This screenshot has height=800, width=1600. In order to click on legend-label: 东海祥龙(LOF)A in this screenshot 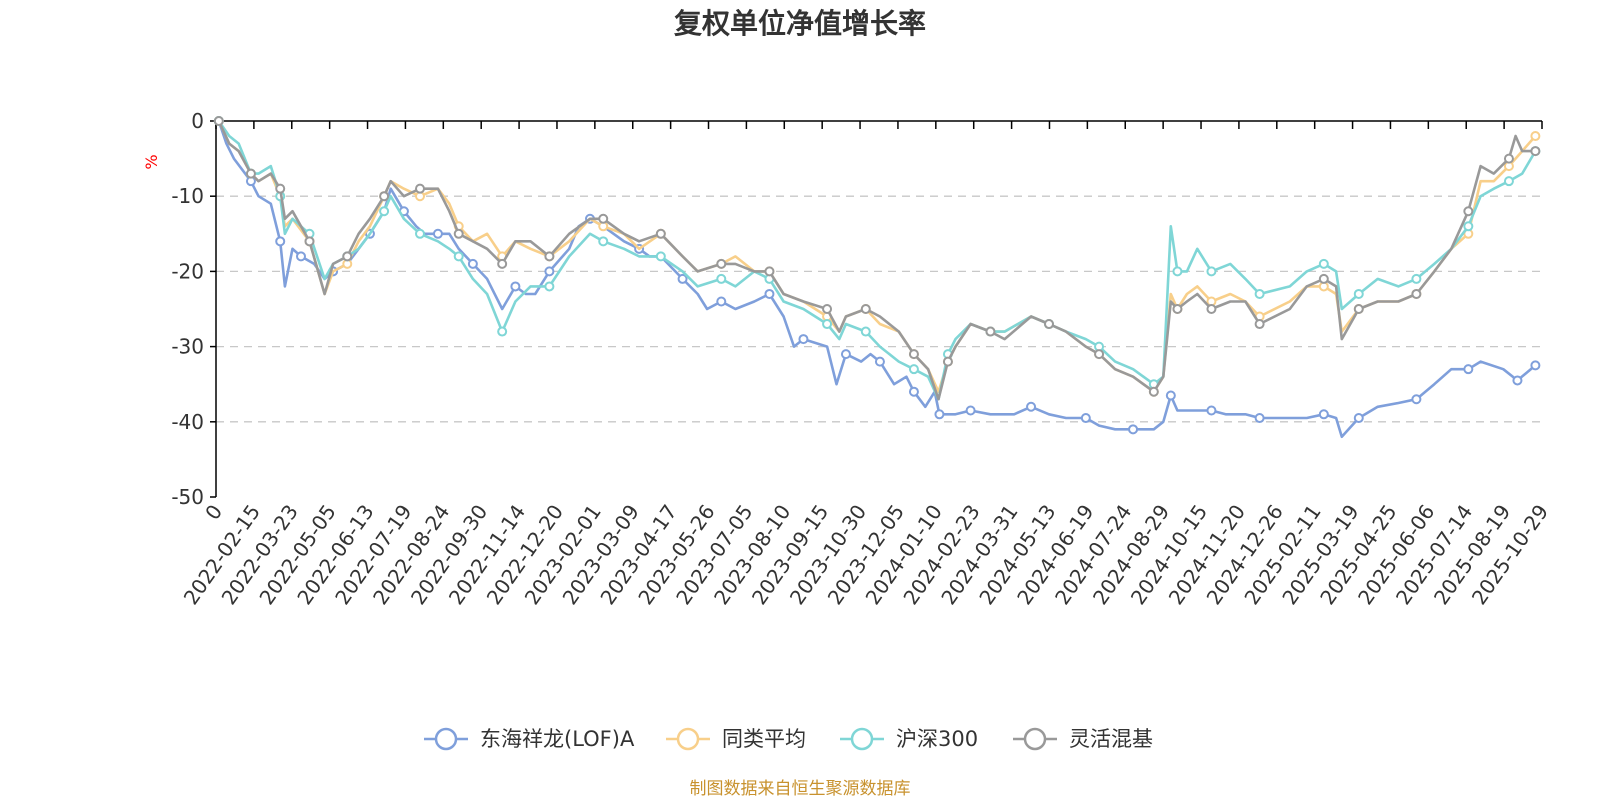, I will do `click(557, 739)`.